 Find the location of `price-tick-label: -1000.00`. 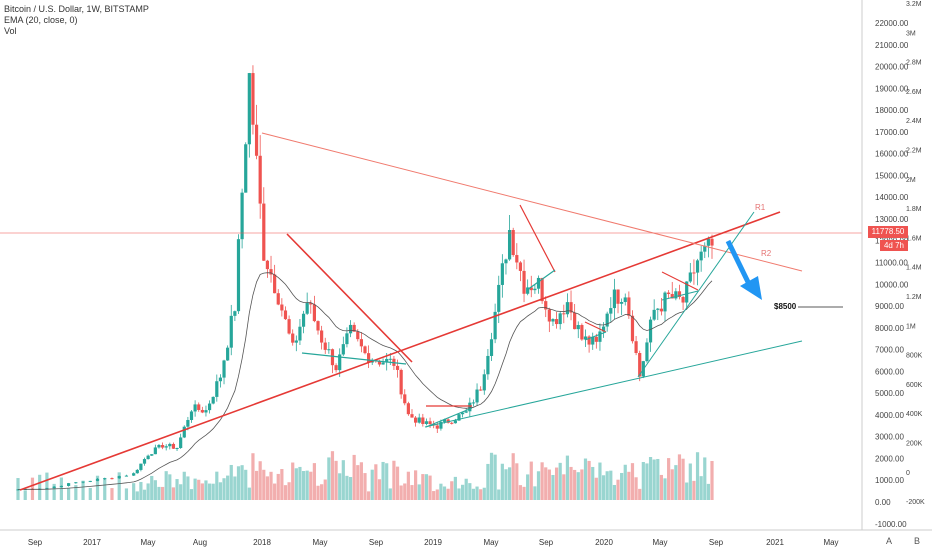

price-tick-label: -1000.00 is located at coordinates (891, 524).